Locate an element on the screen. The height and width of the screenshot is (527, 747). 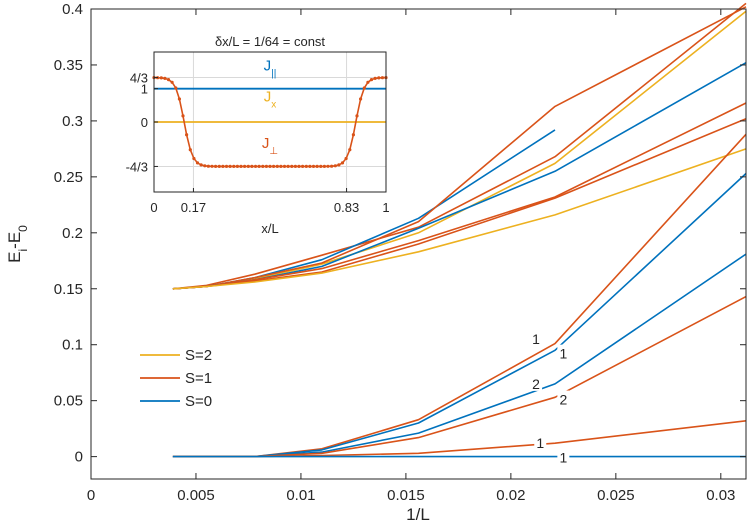
y-tick-label: 0 is located at coordinates (79, 457).